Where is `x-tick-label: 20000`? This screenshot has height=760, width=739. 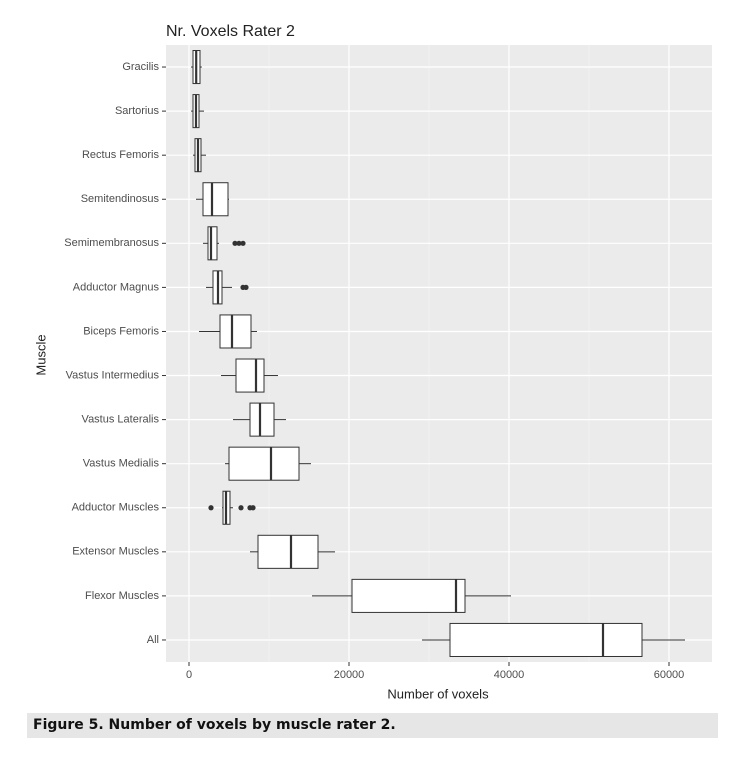 x-tick-label: 20000 is located at coordinates (349, 675).